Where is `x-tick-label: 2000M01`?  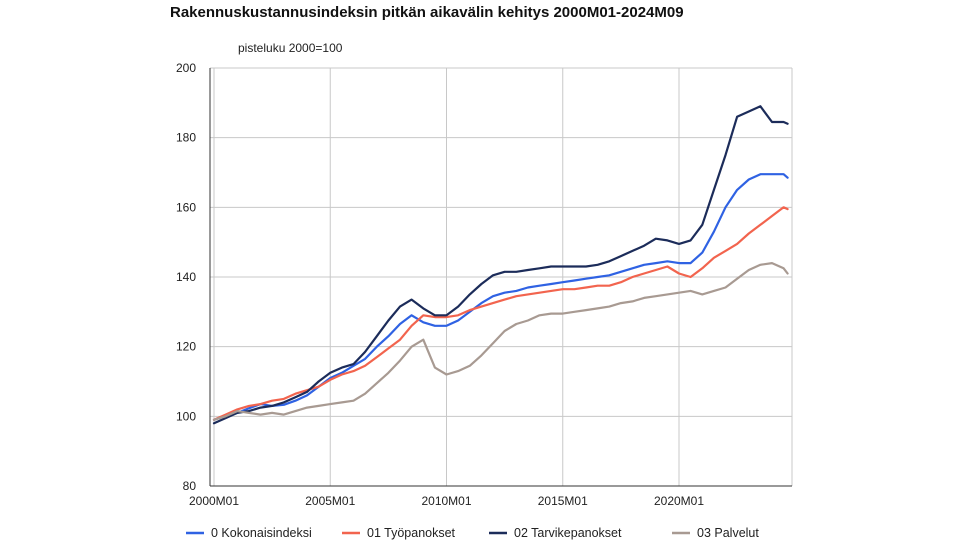
x-tick-label: 2000M01 is located at coordinates (214, 501).